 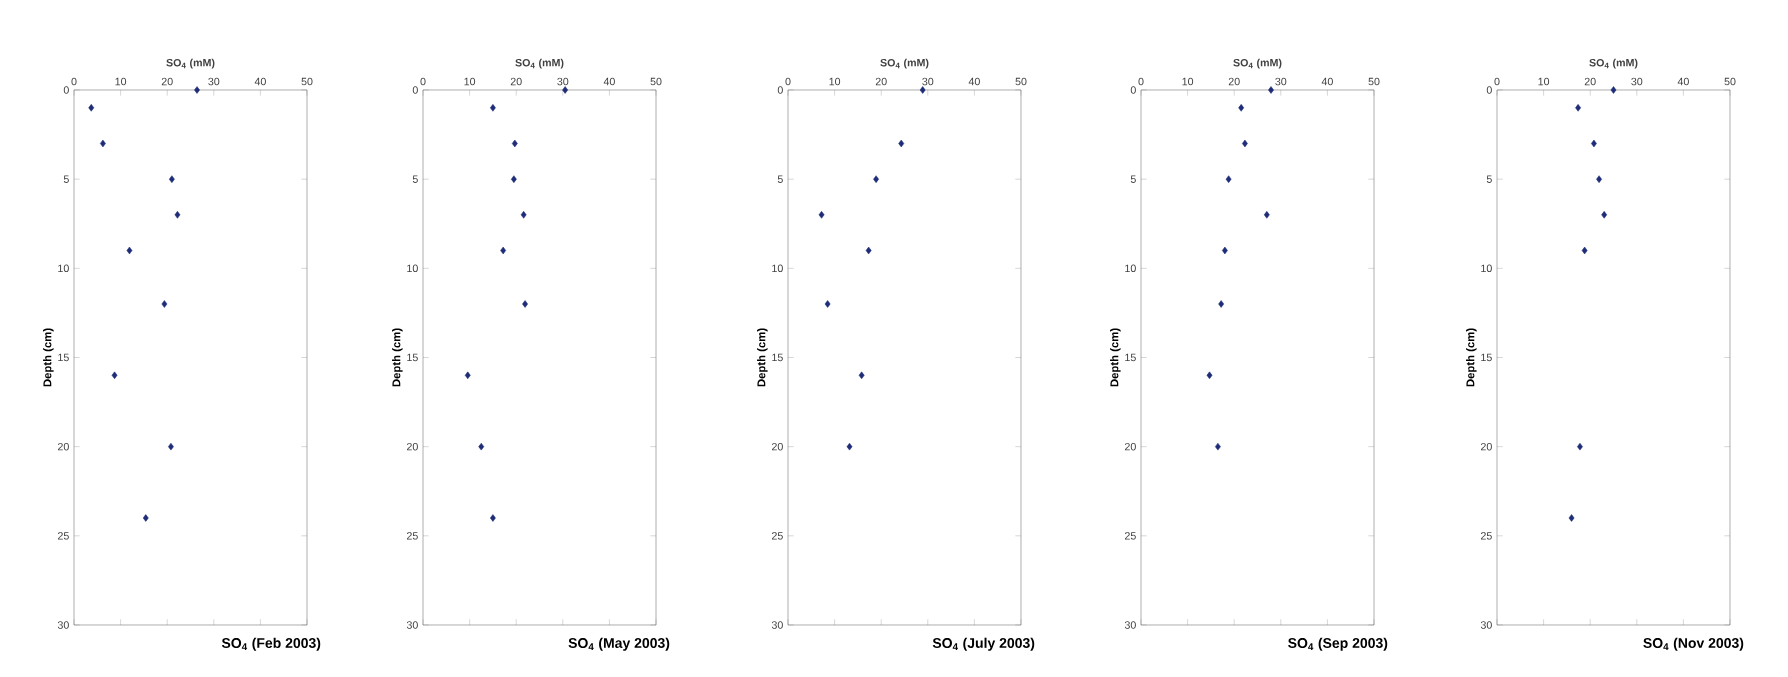 What do you see at coordinates (271, 644) in the screenshot?
I see `text: SO$_{4}$ (Feb 2003)` at bounding box center [271, 644].